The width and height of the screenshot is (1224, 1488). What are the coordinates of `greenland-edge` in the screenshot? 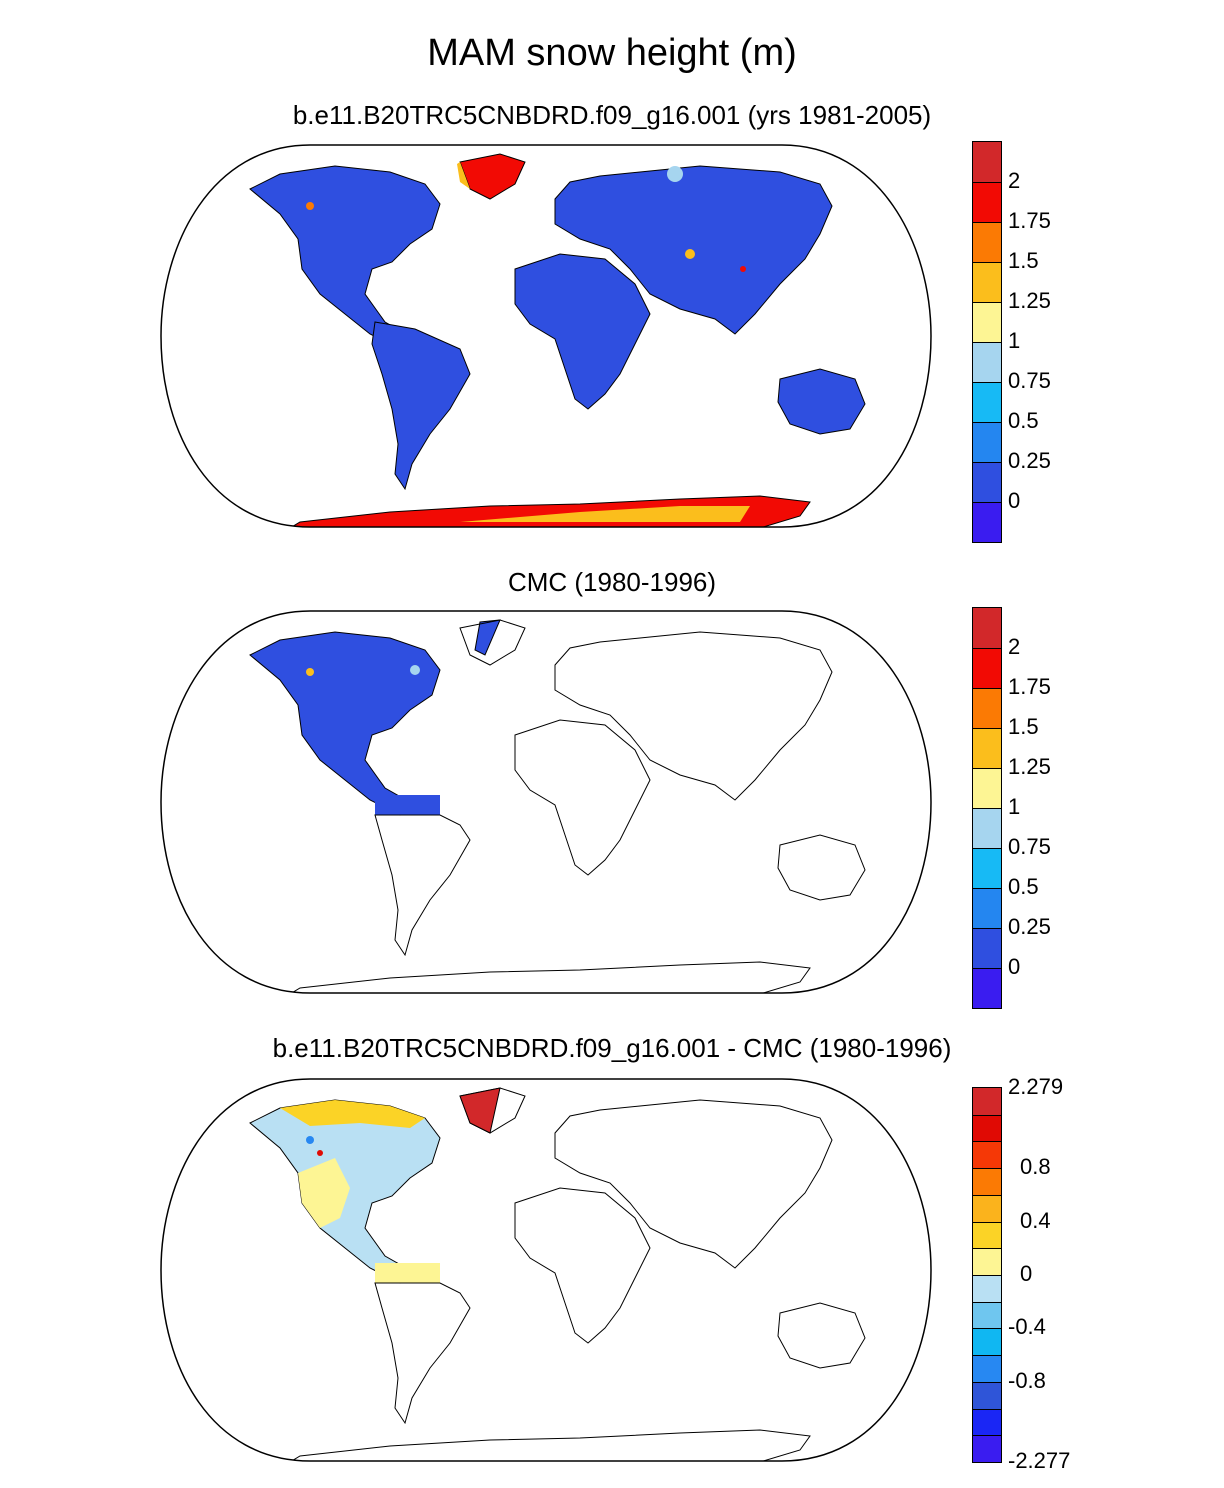 It's located at (463, 175).